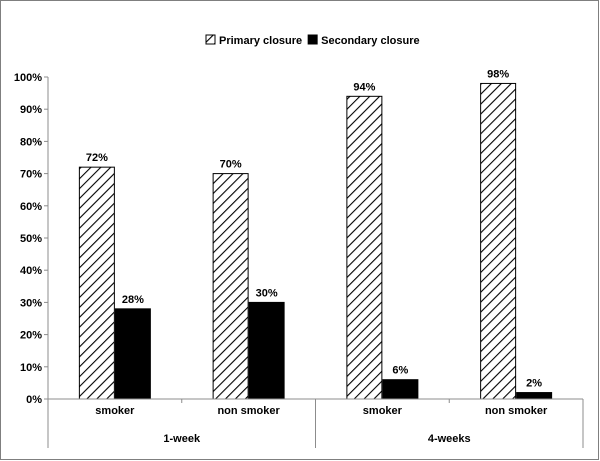 This screenshot has height=461, width=600. Describe the element at coordinates (31, 303) in the screenshot. I see `y-tick-label: 30%` at that location.